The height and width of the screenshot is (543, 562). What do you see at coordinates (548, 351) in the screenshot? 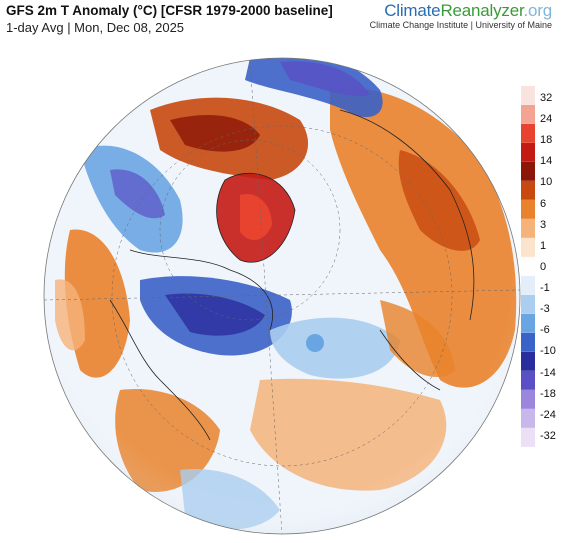
I see `legend-tick-label: -10` at bounding box center [548, 351].